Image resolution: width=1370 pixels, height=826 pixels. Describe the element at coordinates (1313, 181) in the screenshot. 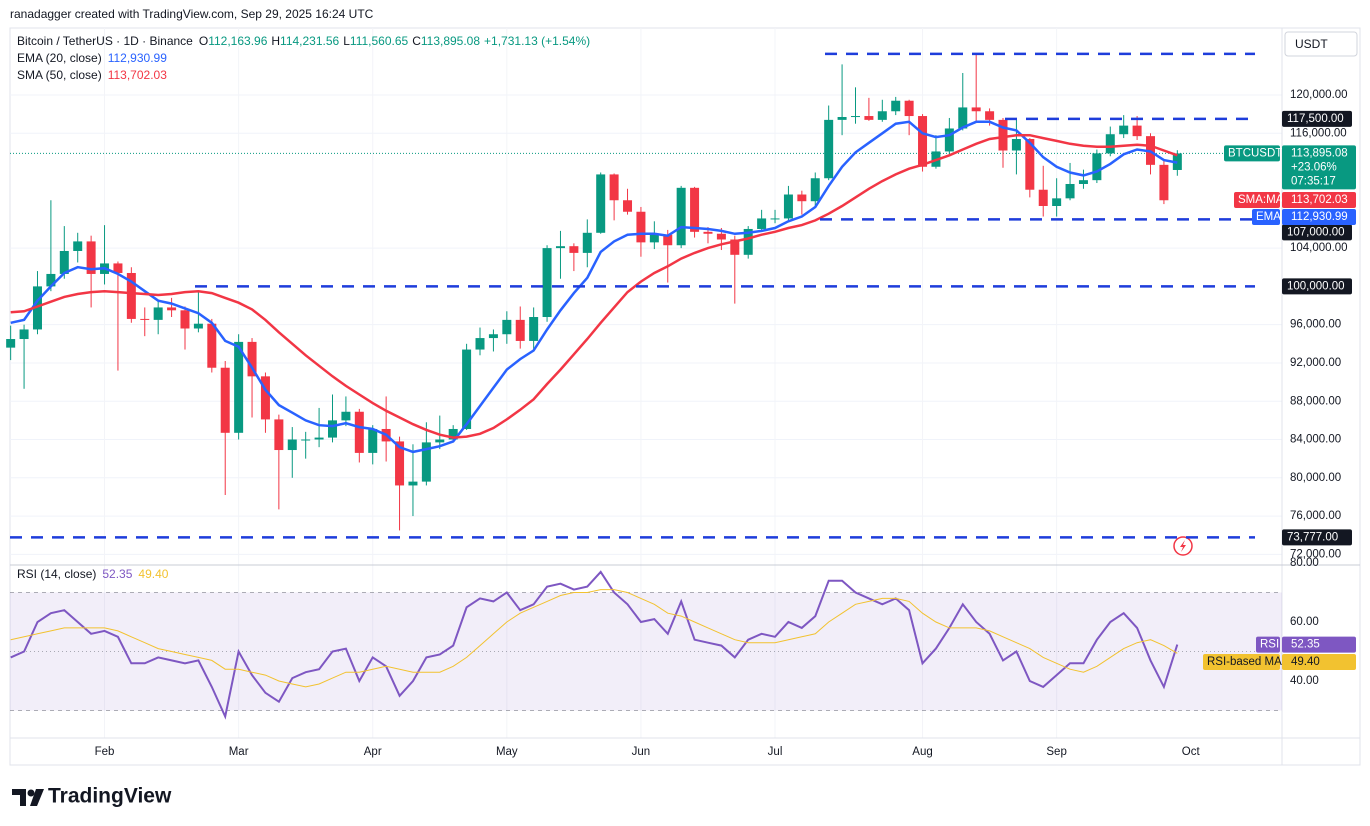

I see `price-badge-text: 07:35:17` at that location.